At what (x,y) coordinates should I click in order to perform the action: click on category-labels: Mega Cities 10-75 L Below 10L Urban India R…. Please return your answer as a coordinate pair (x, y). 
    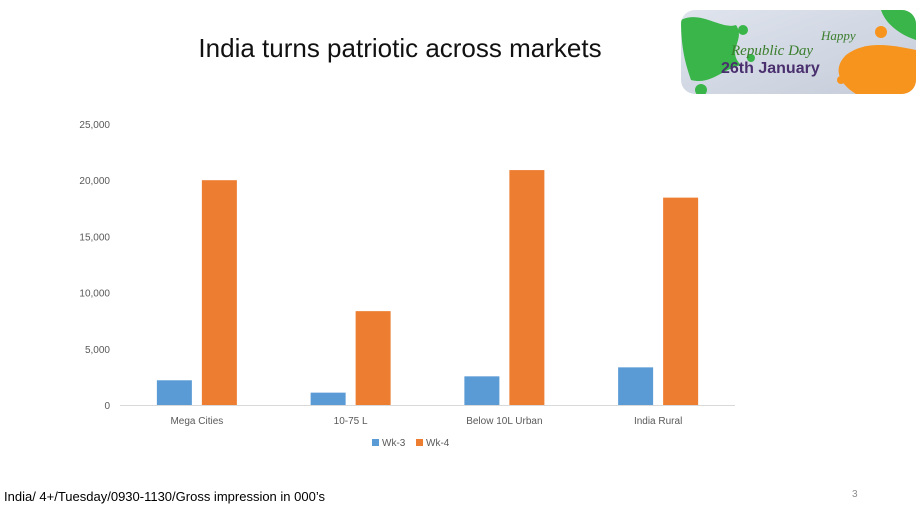
    Looking at the image, I should click on (426, 421).